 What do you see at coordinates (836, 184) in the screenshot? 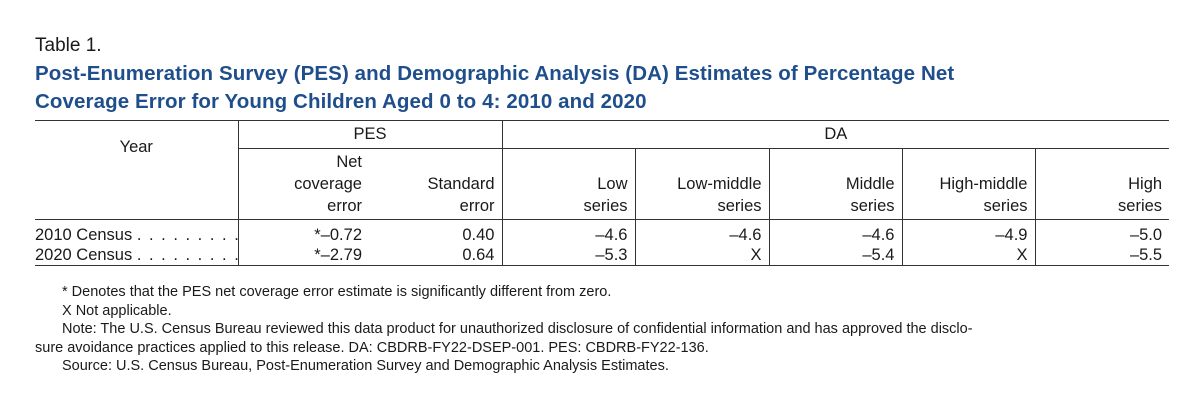
I see `middle-series-header: Middle series` at bounding box center [836, 184].